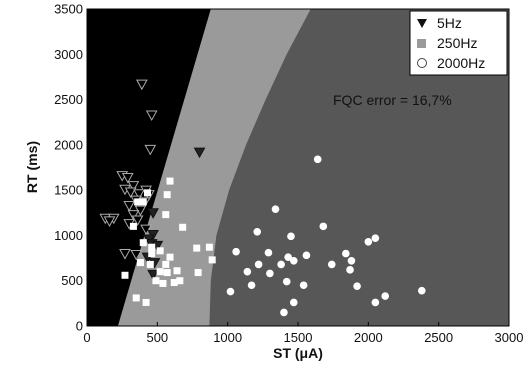  I want to click on y-tick-label: 2500, so click(68, 99).